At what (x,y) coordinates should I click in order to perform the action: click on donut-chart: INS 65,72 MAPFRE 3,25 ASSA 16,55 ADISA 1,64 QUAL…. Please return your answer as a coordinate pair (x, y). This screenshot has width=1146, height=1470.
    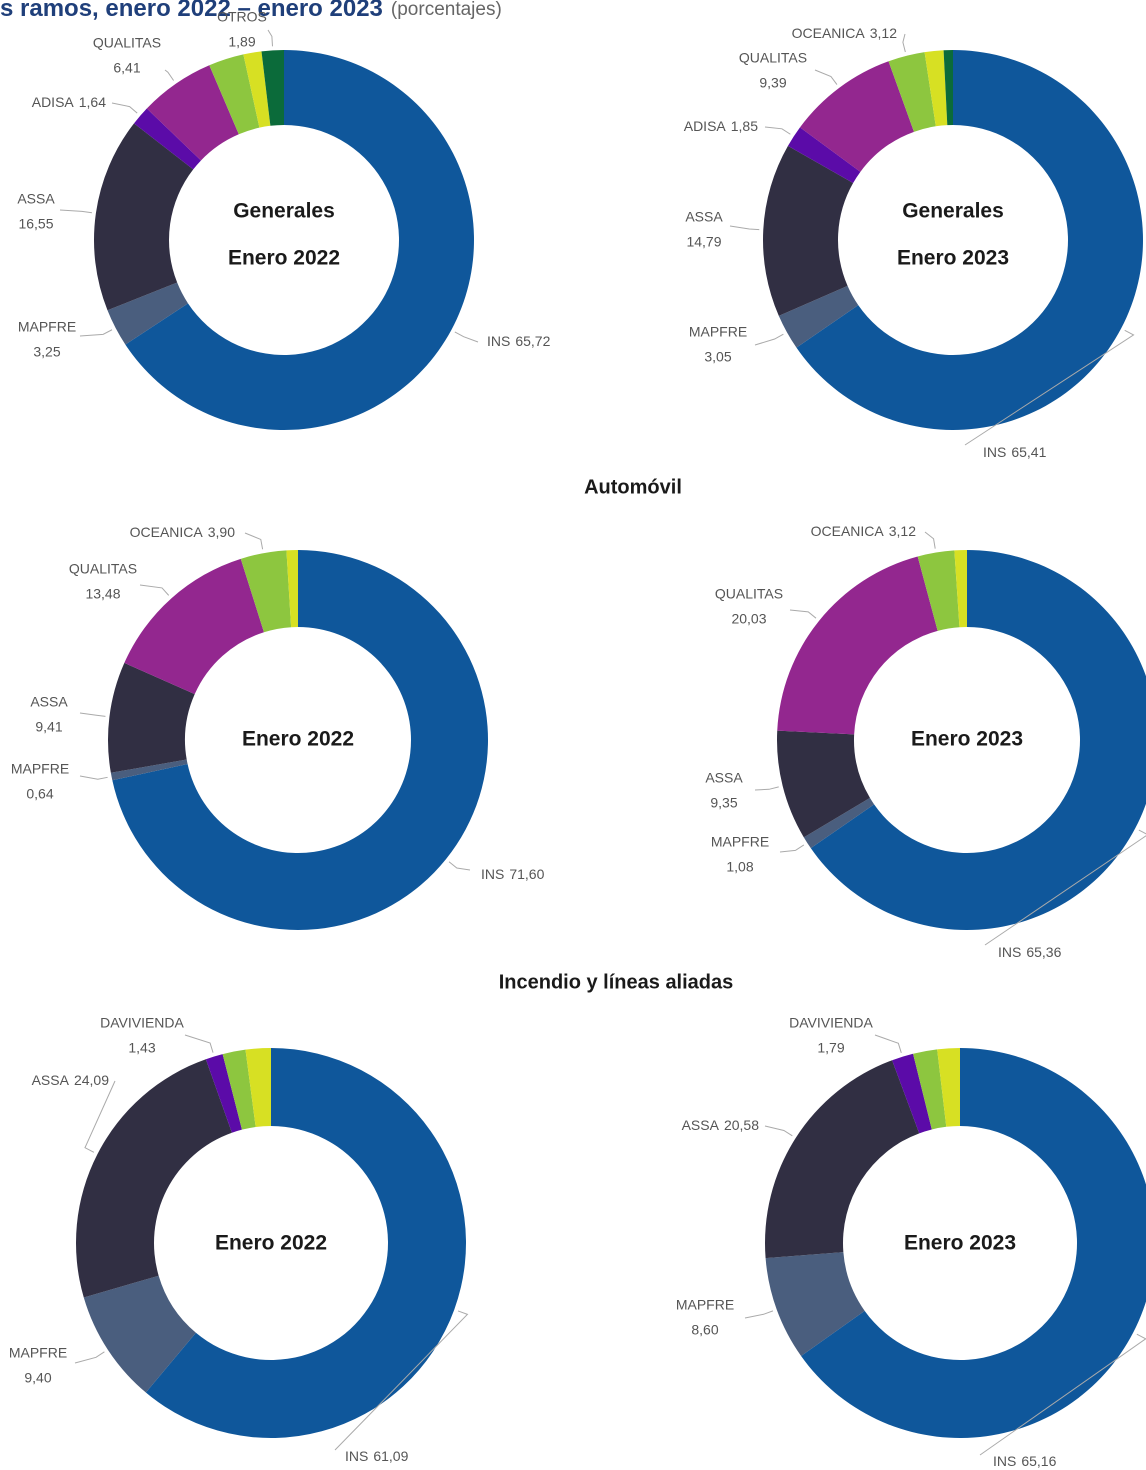
    Looking at the image, I should click on (284, 219).